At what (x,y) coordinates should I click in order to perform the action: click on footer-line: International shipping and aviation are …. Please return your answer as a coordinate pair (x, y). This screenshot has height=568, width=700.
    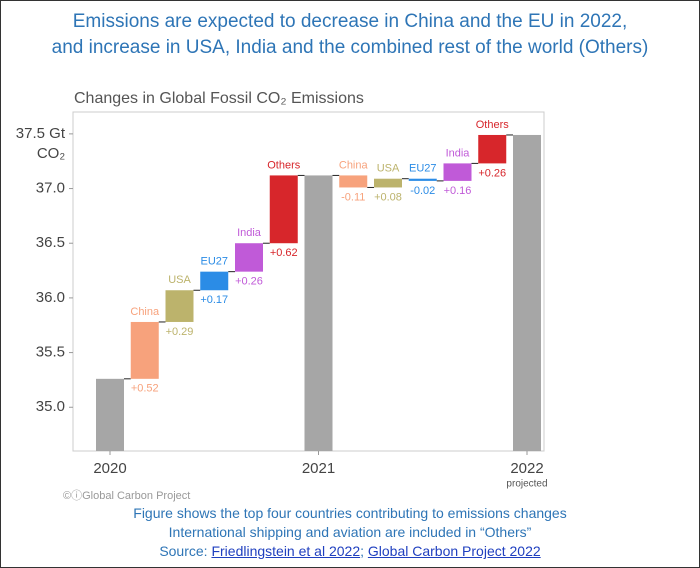
    Looking at the image, I should click on (350, 532).